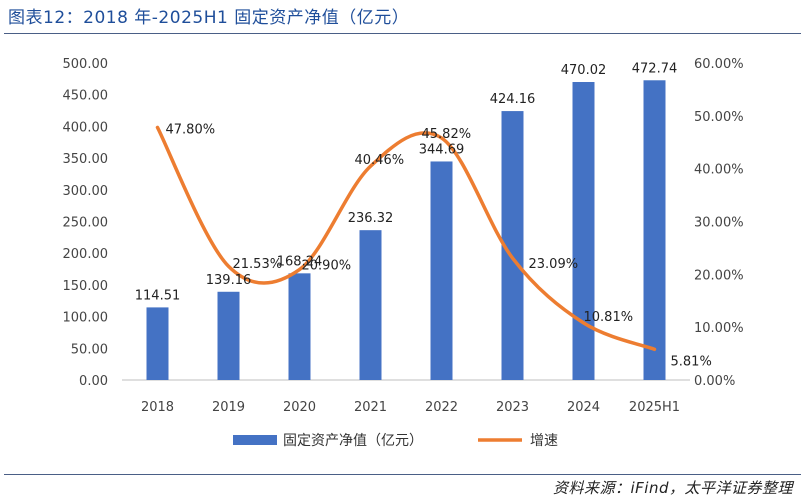  I want to click on bar-label: 470.02, so click(584, 70).